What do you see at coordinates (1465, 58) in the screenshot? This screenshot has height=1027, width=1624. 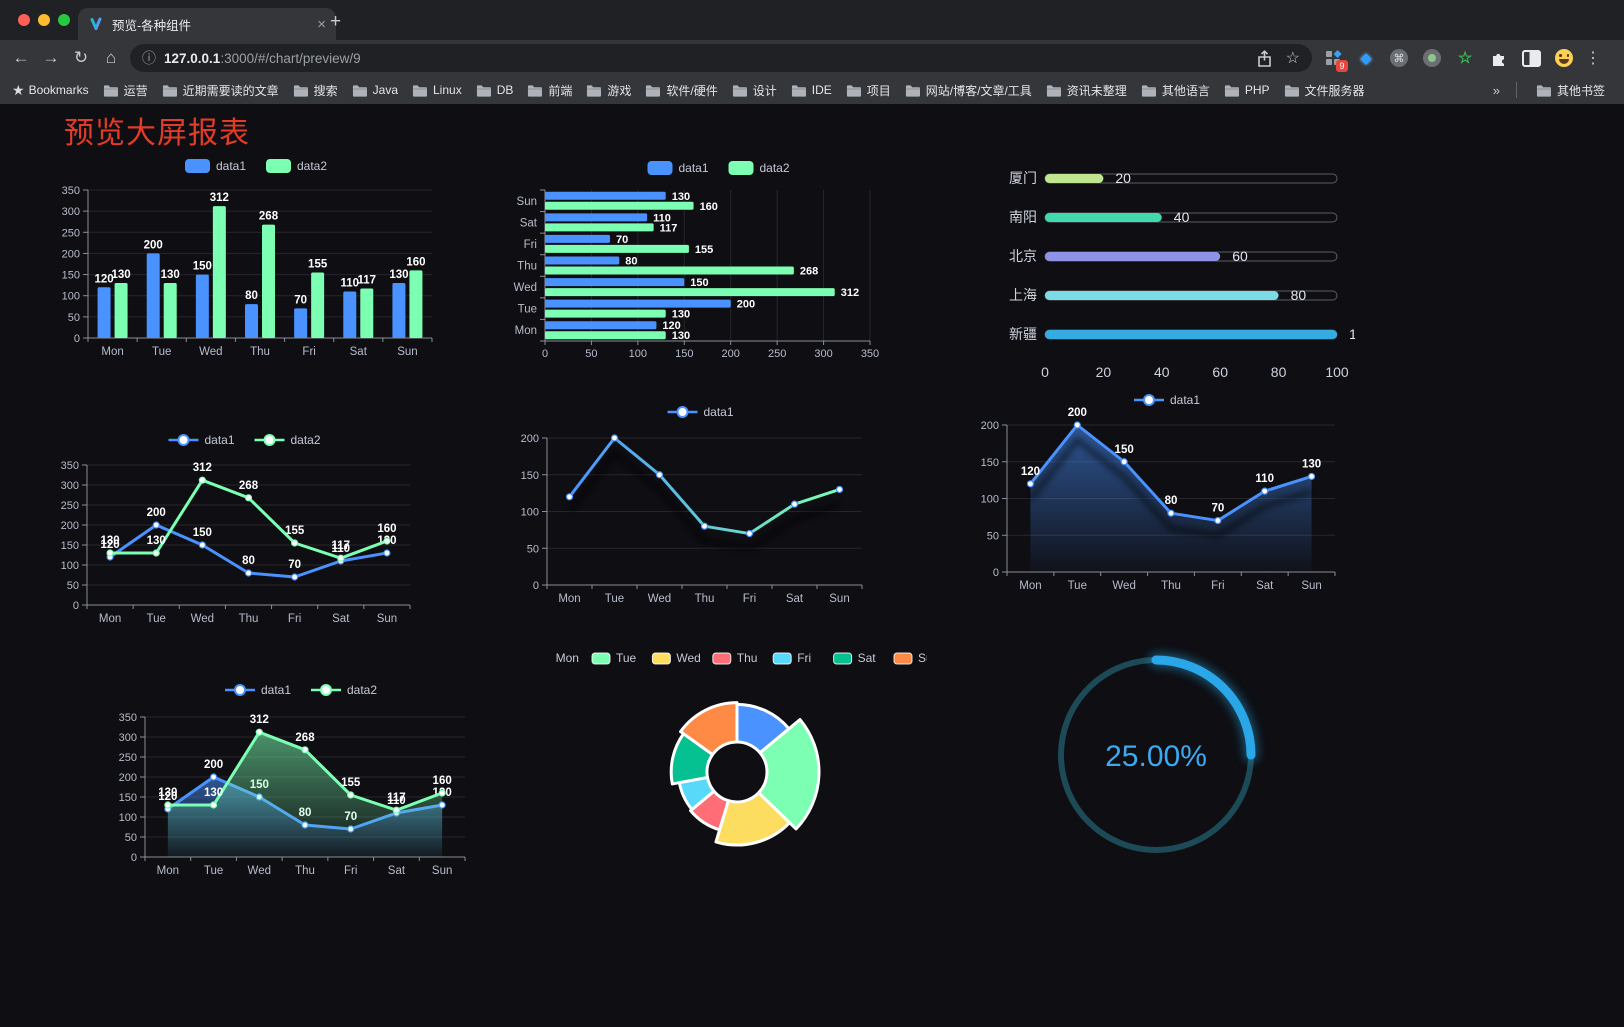 I see `green-star-extension-icon: ☆` at bounding box center [1465, 58].